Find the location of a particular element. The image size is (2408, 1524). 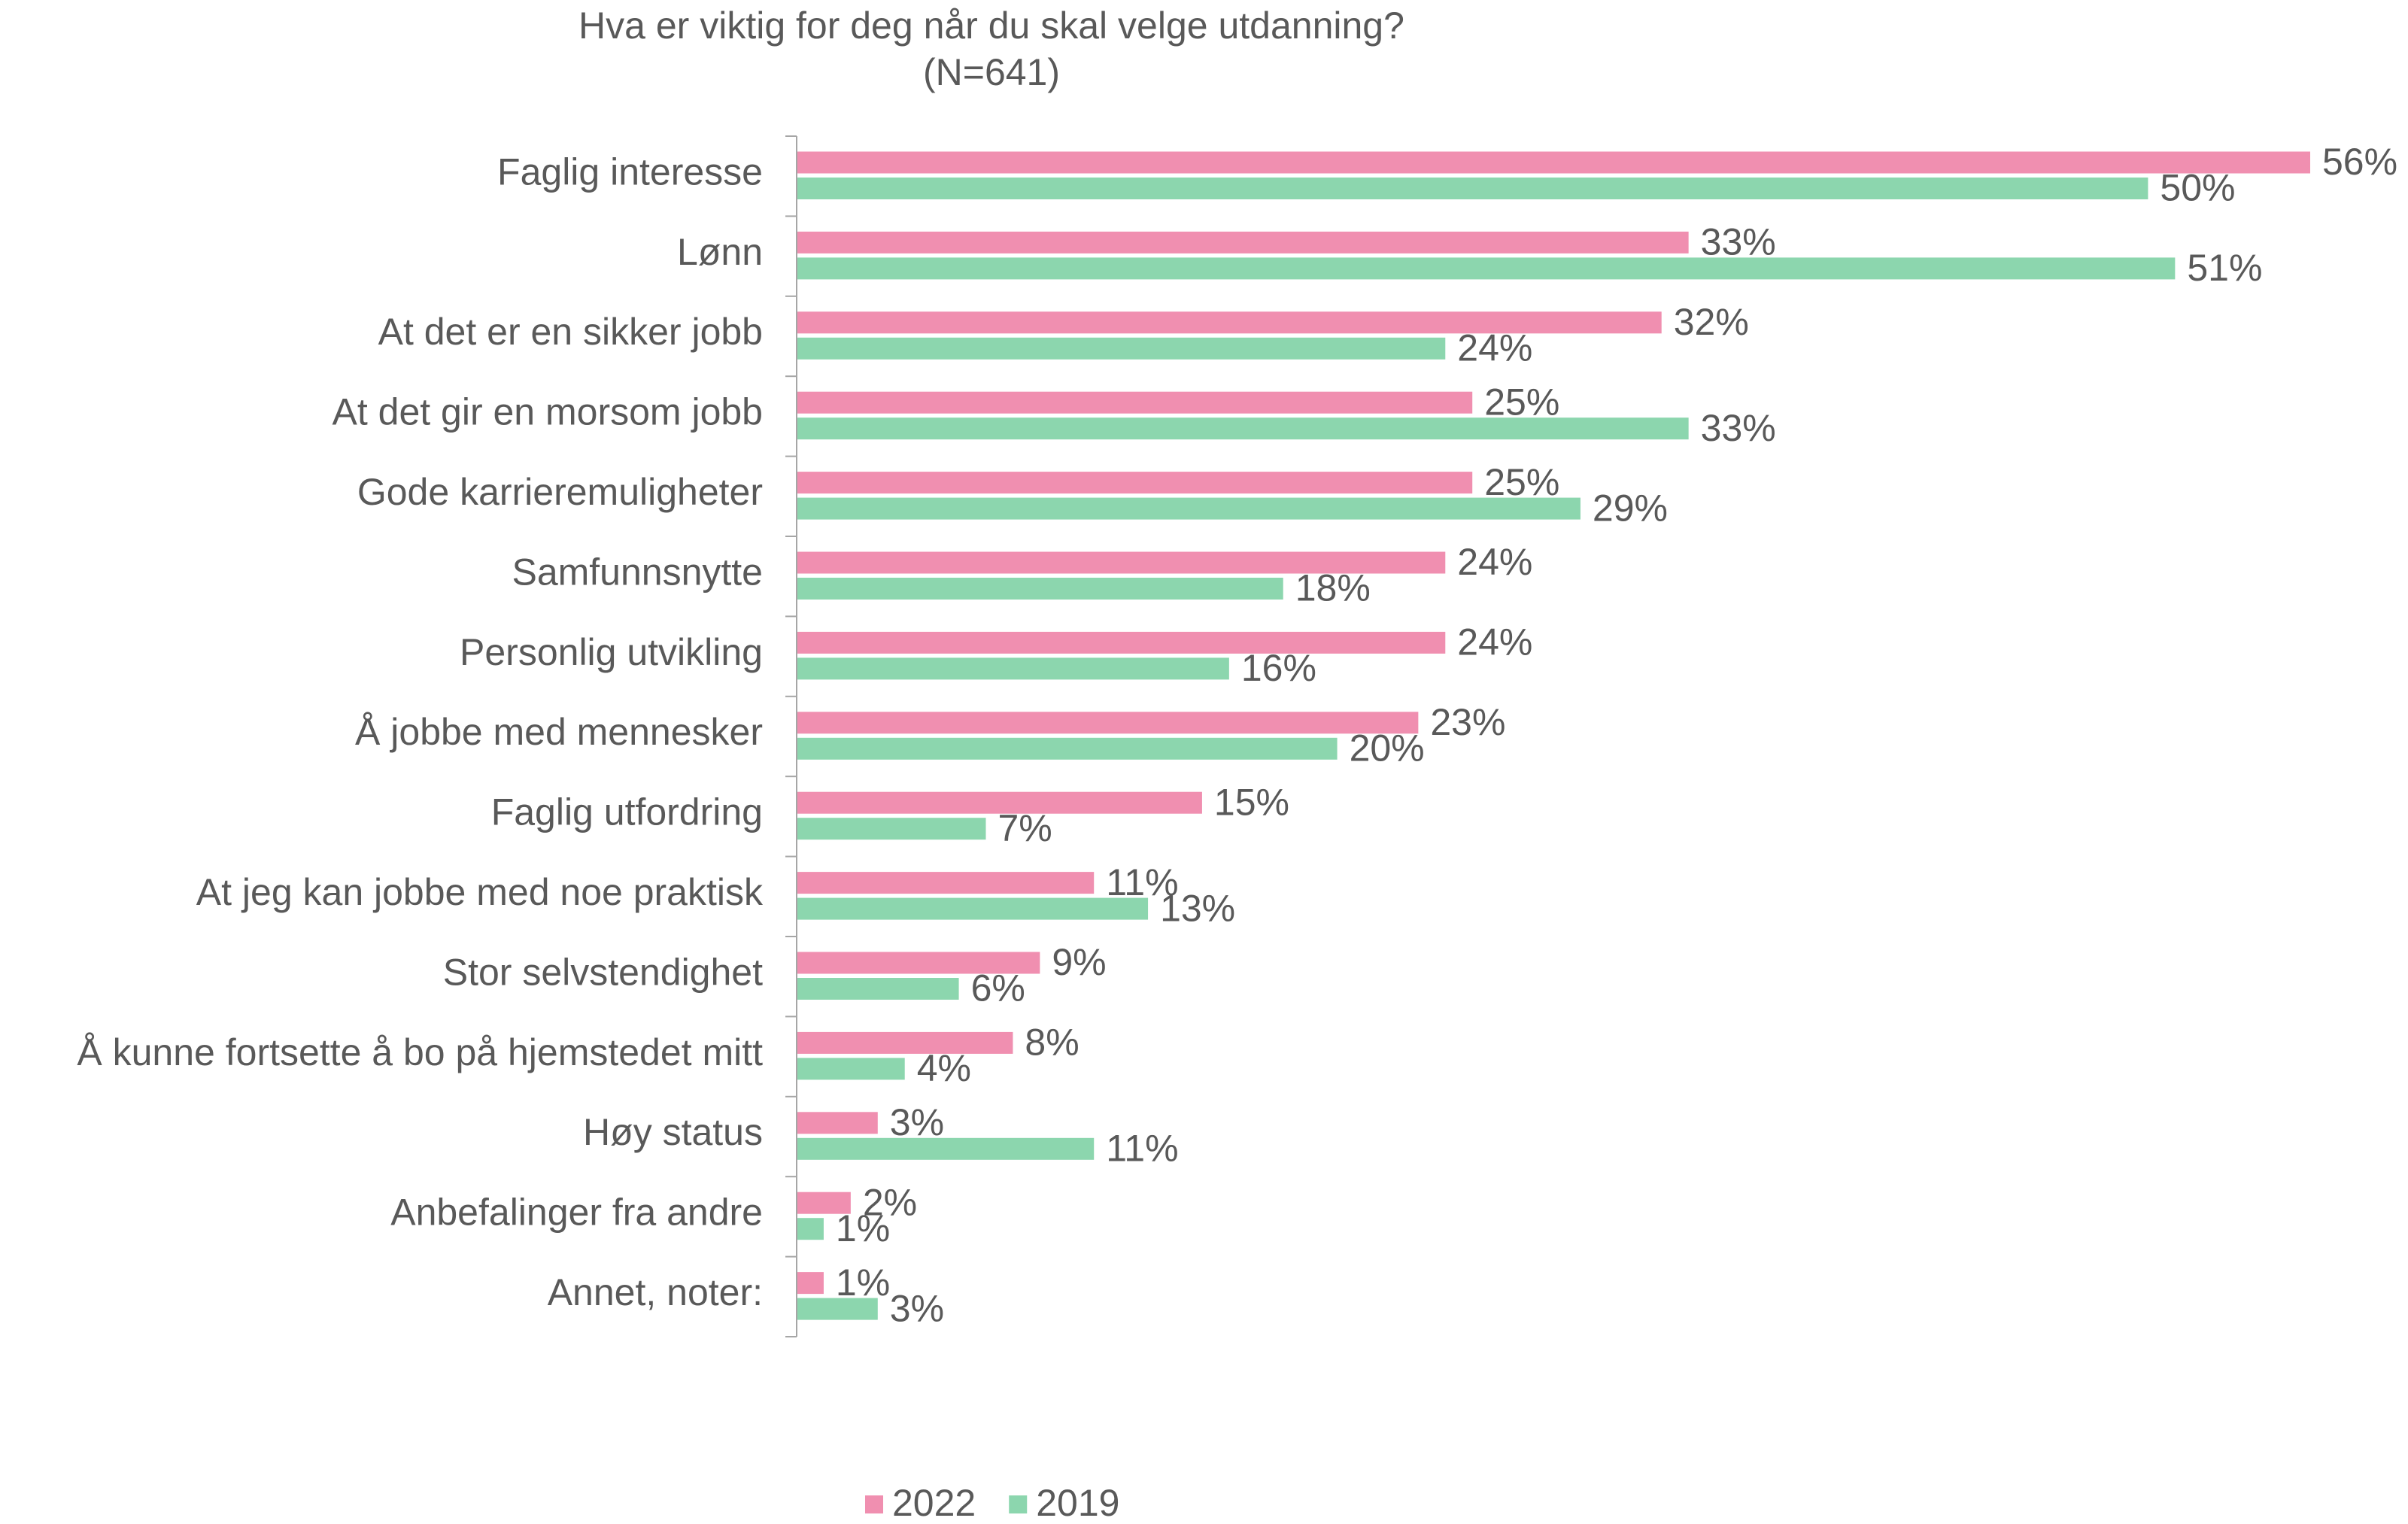

value-label: 8% is located at coordinates (1052, 1043).